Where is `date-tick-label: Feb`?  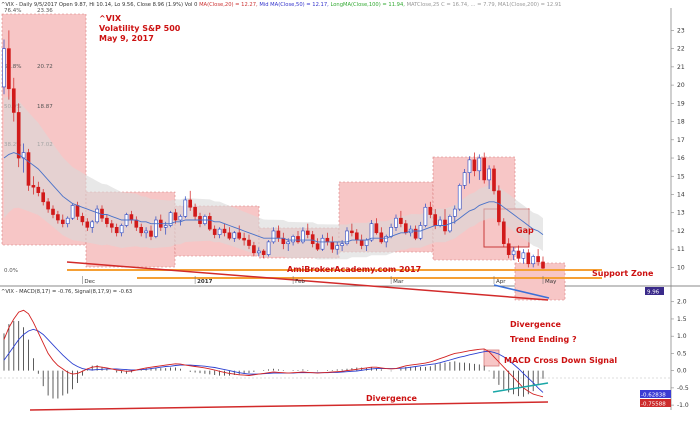 date-tick-label: Feb is located at coordinates (300, 282).